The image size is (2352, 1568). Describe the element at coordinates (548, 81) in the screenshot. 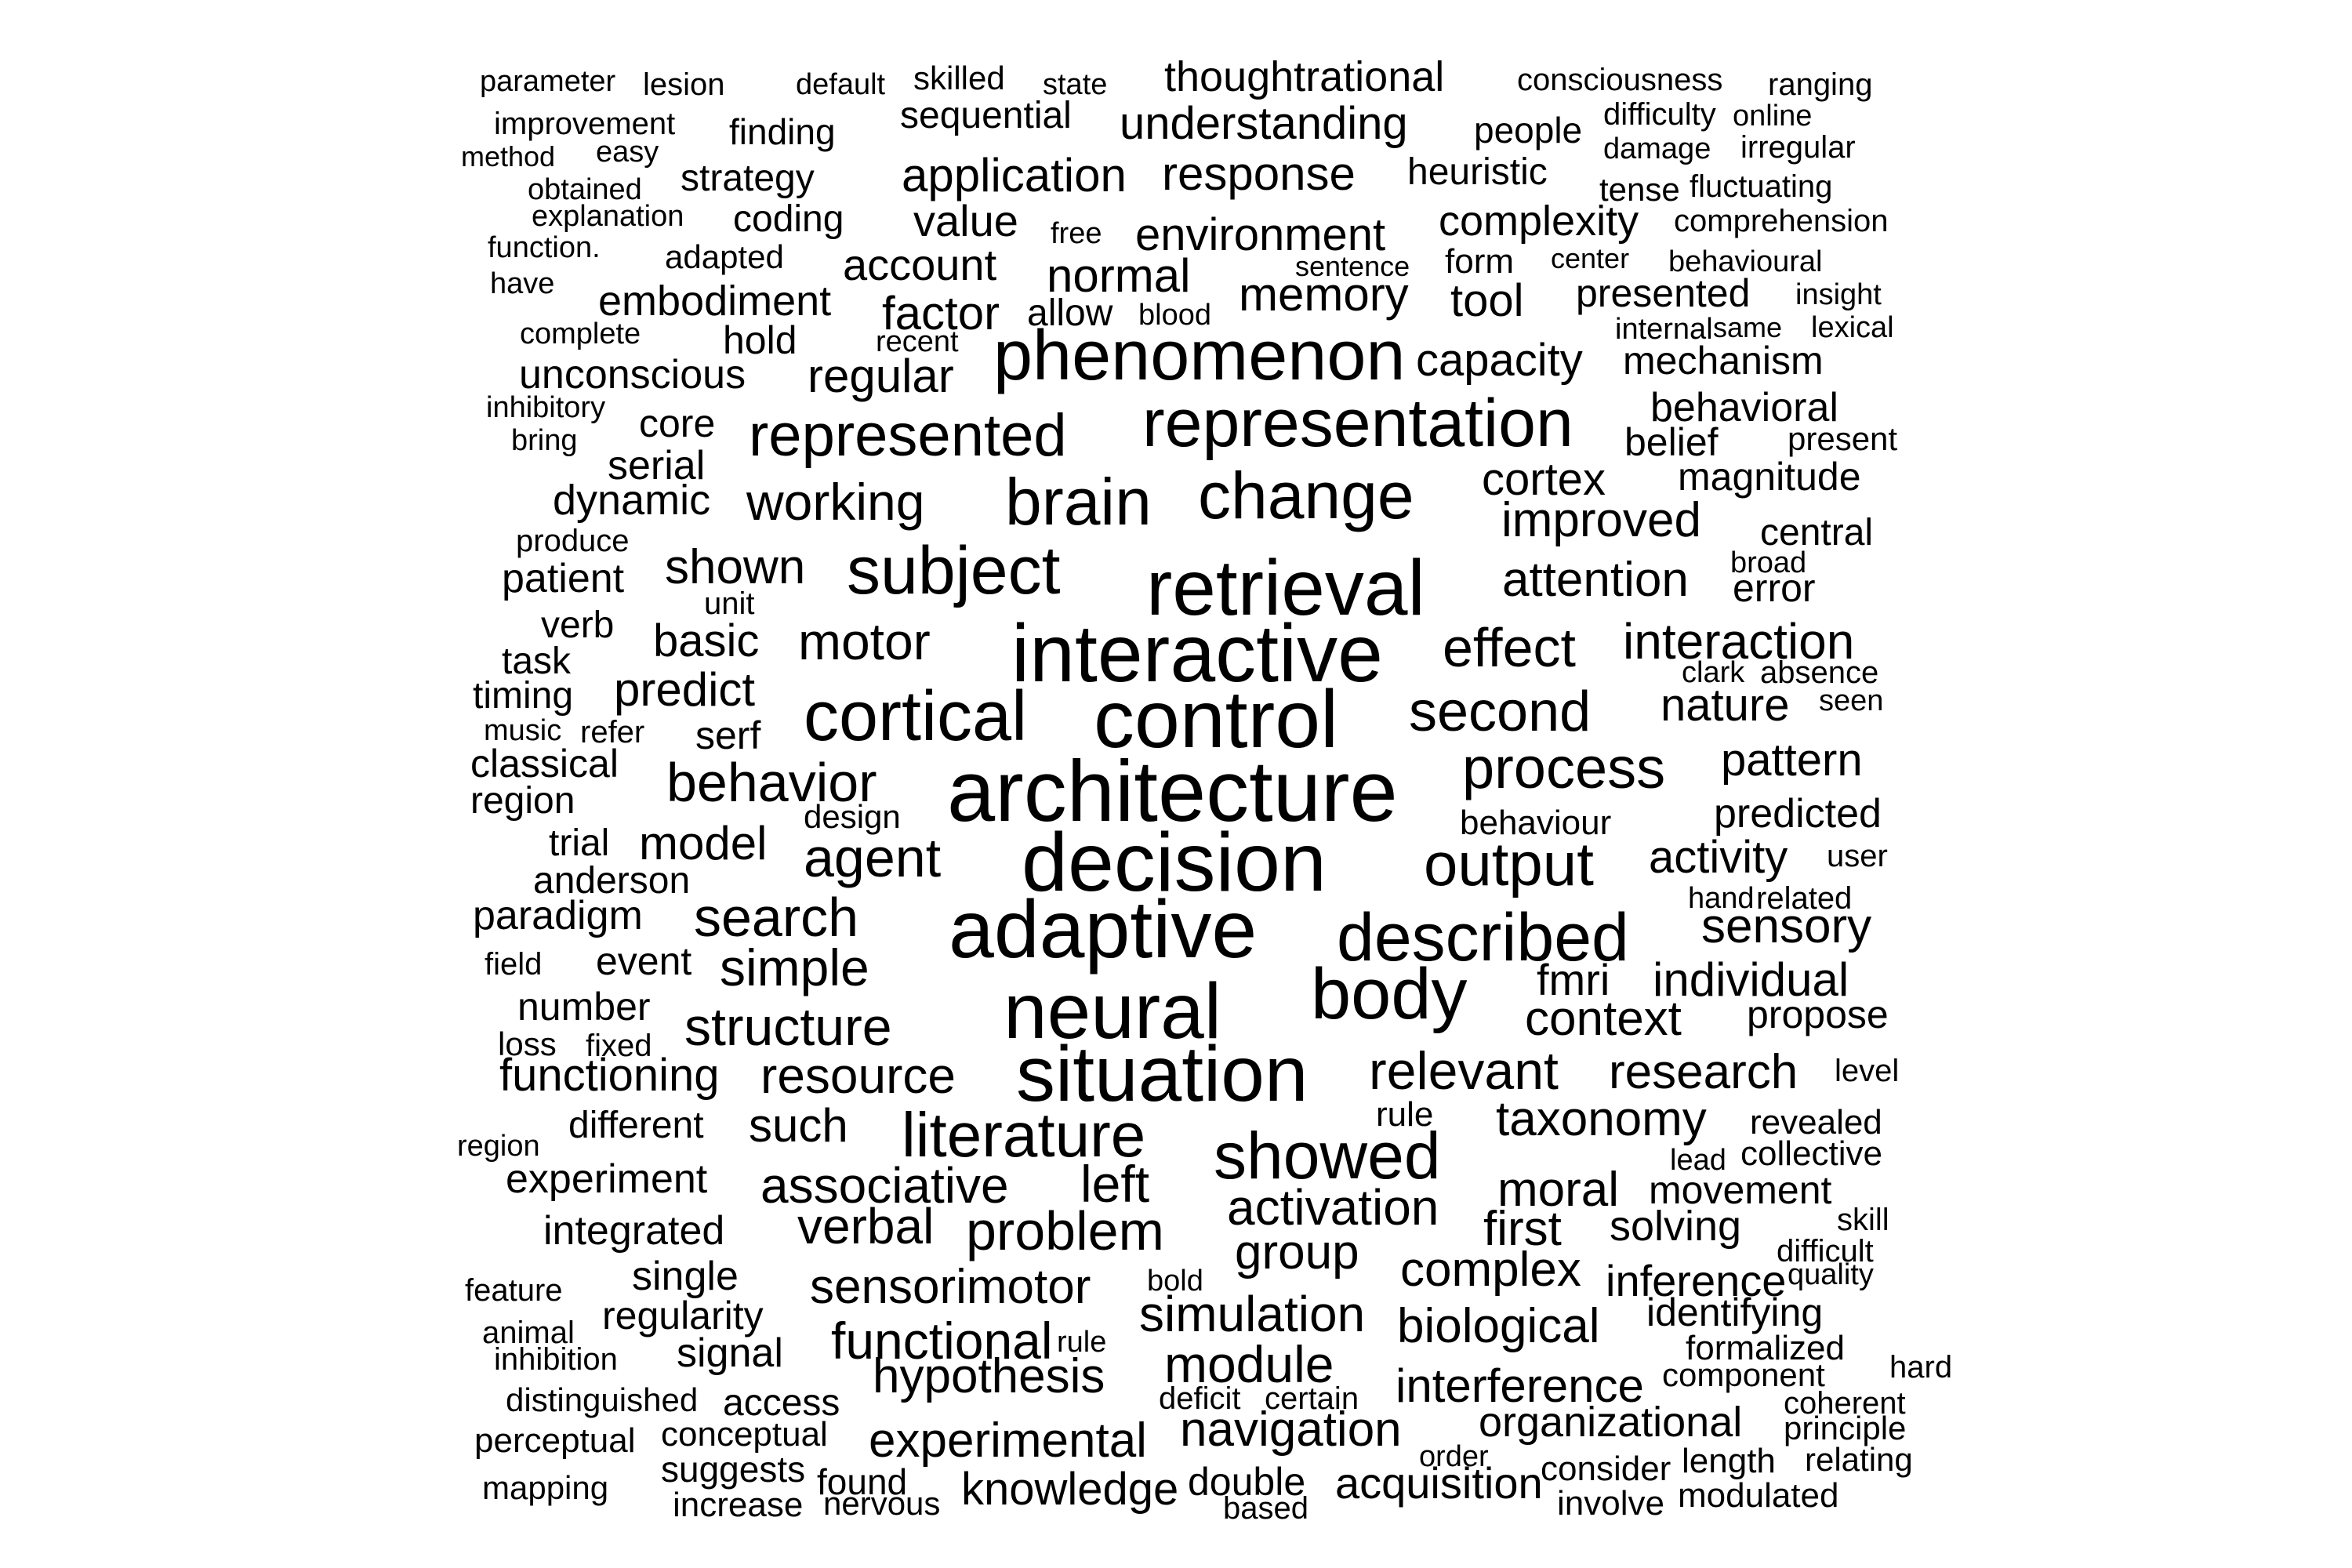

I see `word-parameter: parameter` at that location.